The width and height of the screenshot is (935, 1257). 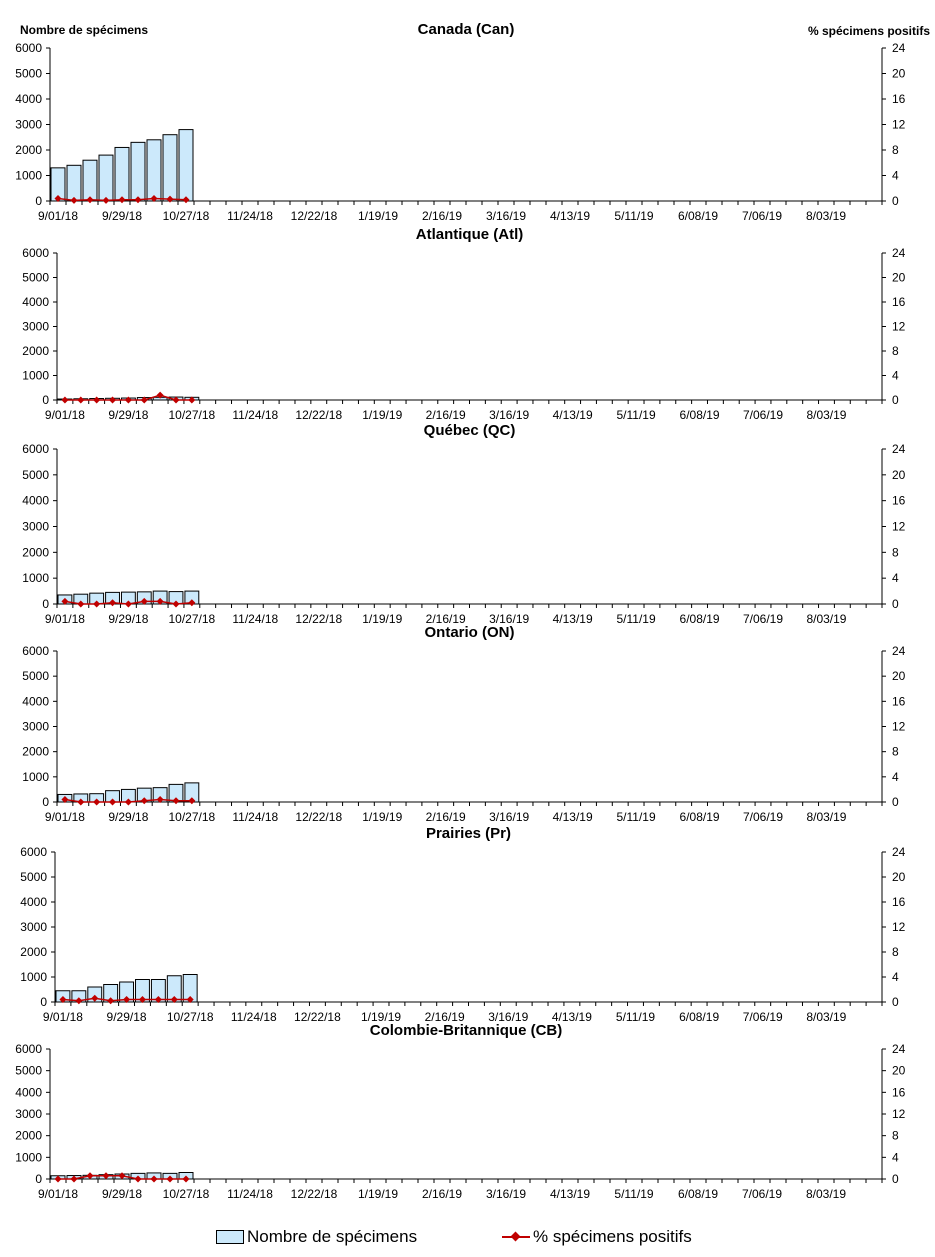 What do you see at coordinates (466, 1030) in the screenshot?
I see `chart-title: Colombie-Britannique (CB)` at bounding box center [466, 1030].